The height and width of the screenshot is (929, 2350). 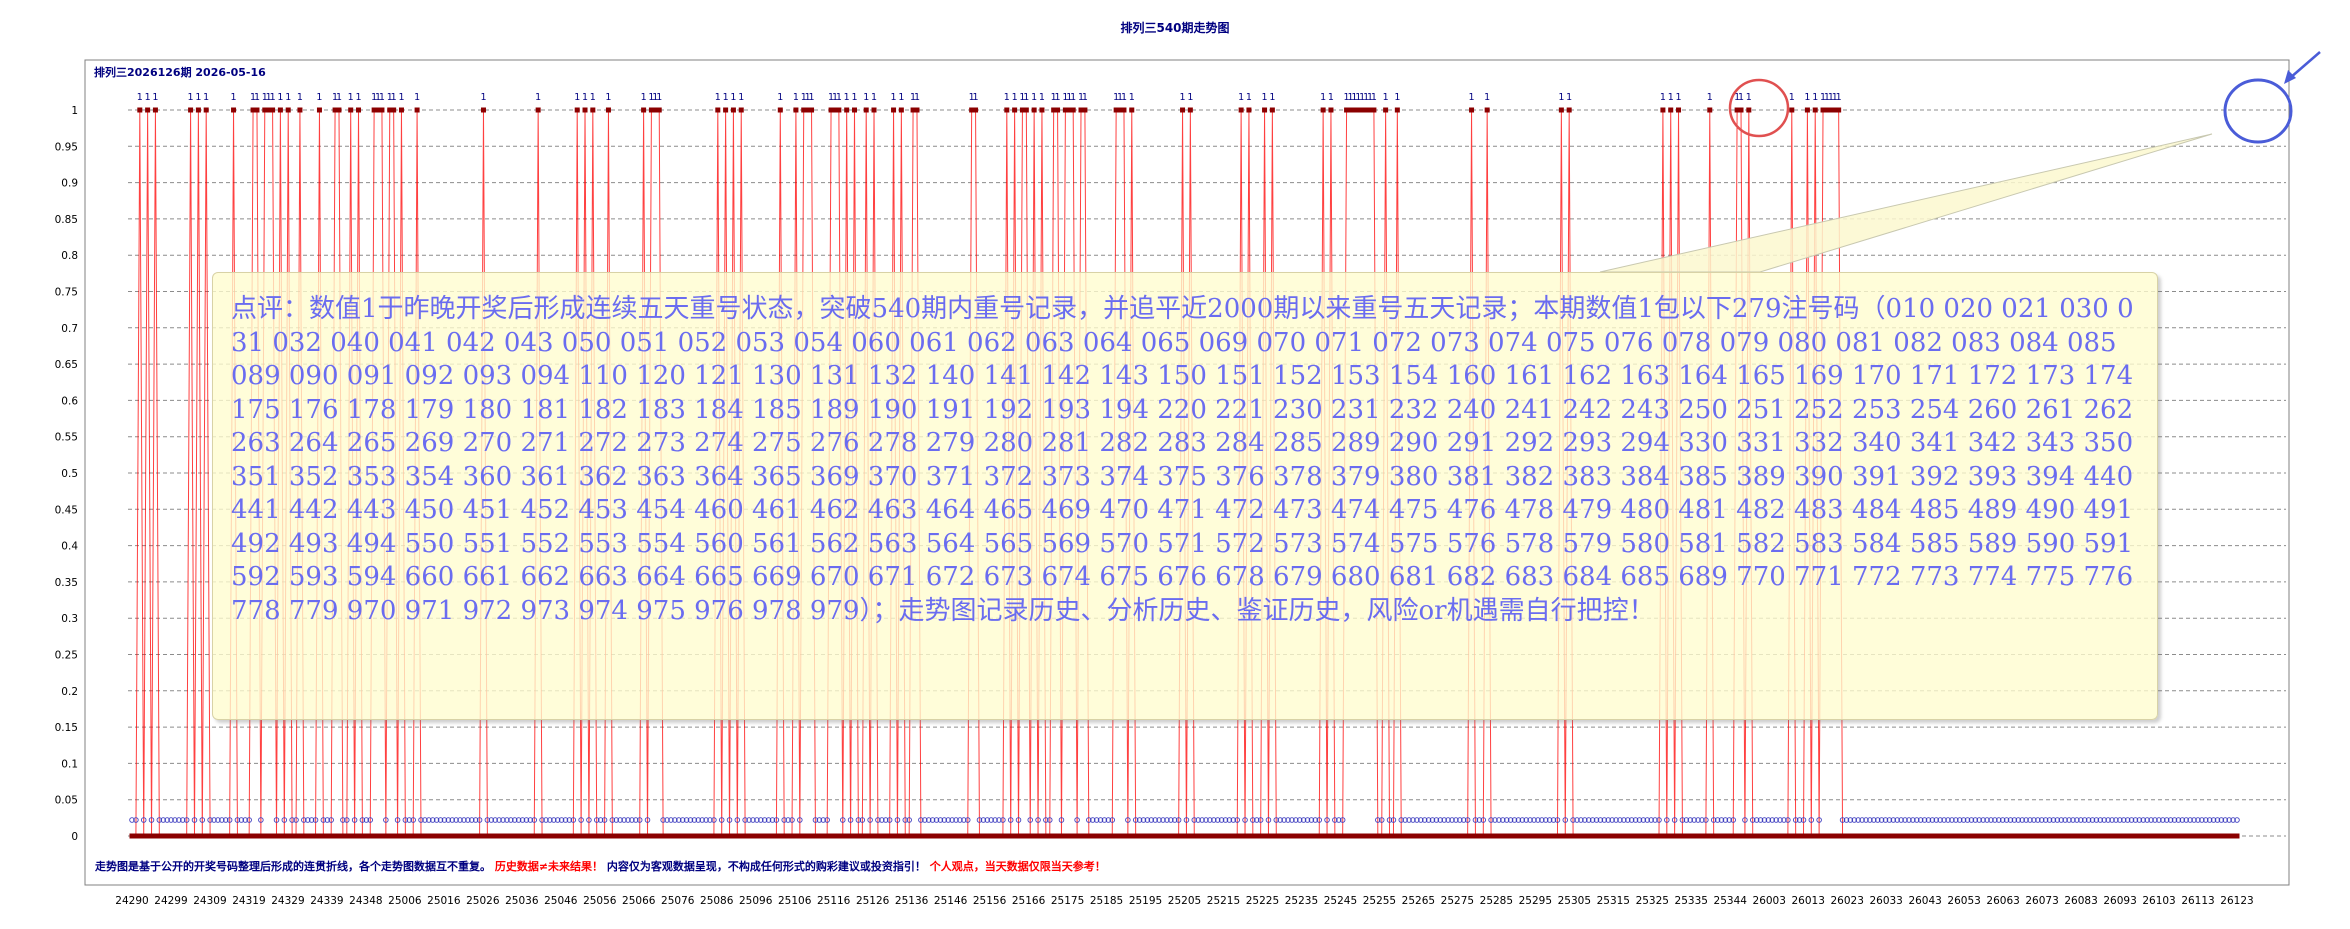 I want to click on x-tick-label: 25116, so click(x=834, y=901).